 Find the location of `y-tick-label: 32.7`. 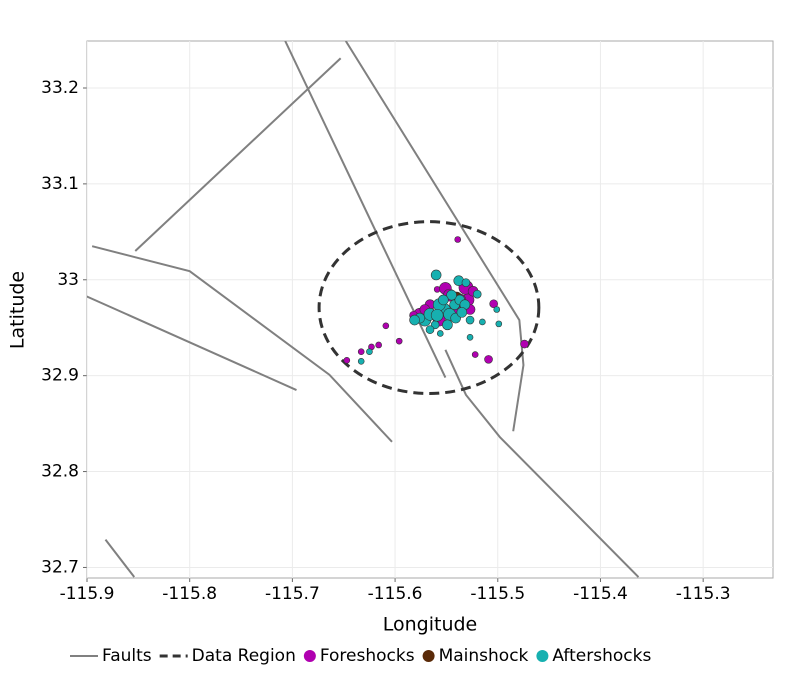

y-tick-label: 32.7 is located at coordinates (60, 567).